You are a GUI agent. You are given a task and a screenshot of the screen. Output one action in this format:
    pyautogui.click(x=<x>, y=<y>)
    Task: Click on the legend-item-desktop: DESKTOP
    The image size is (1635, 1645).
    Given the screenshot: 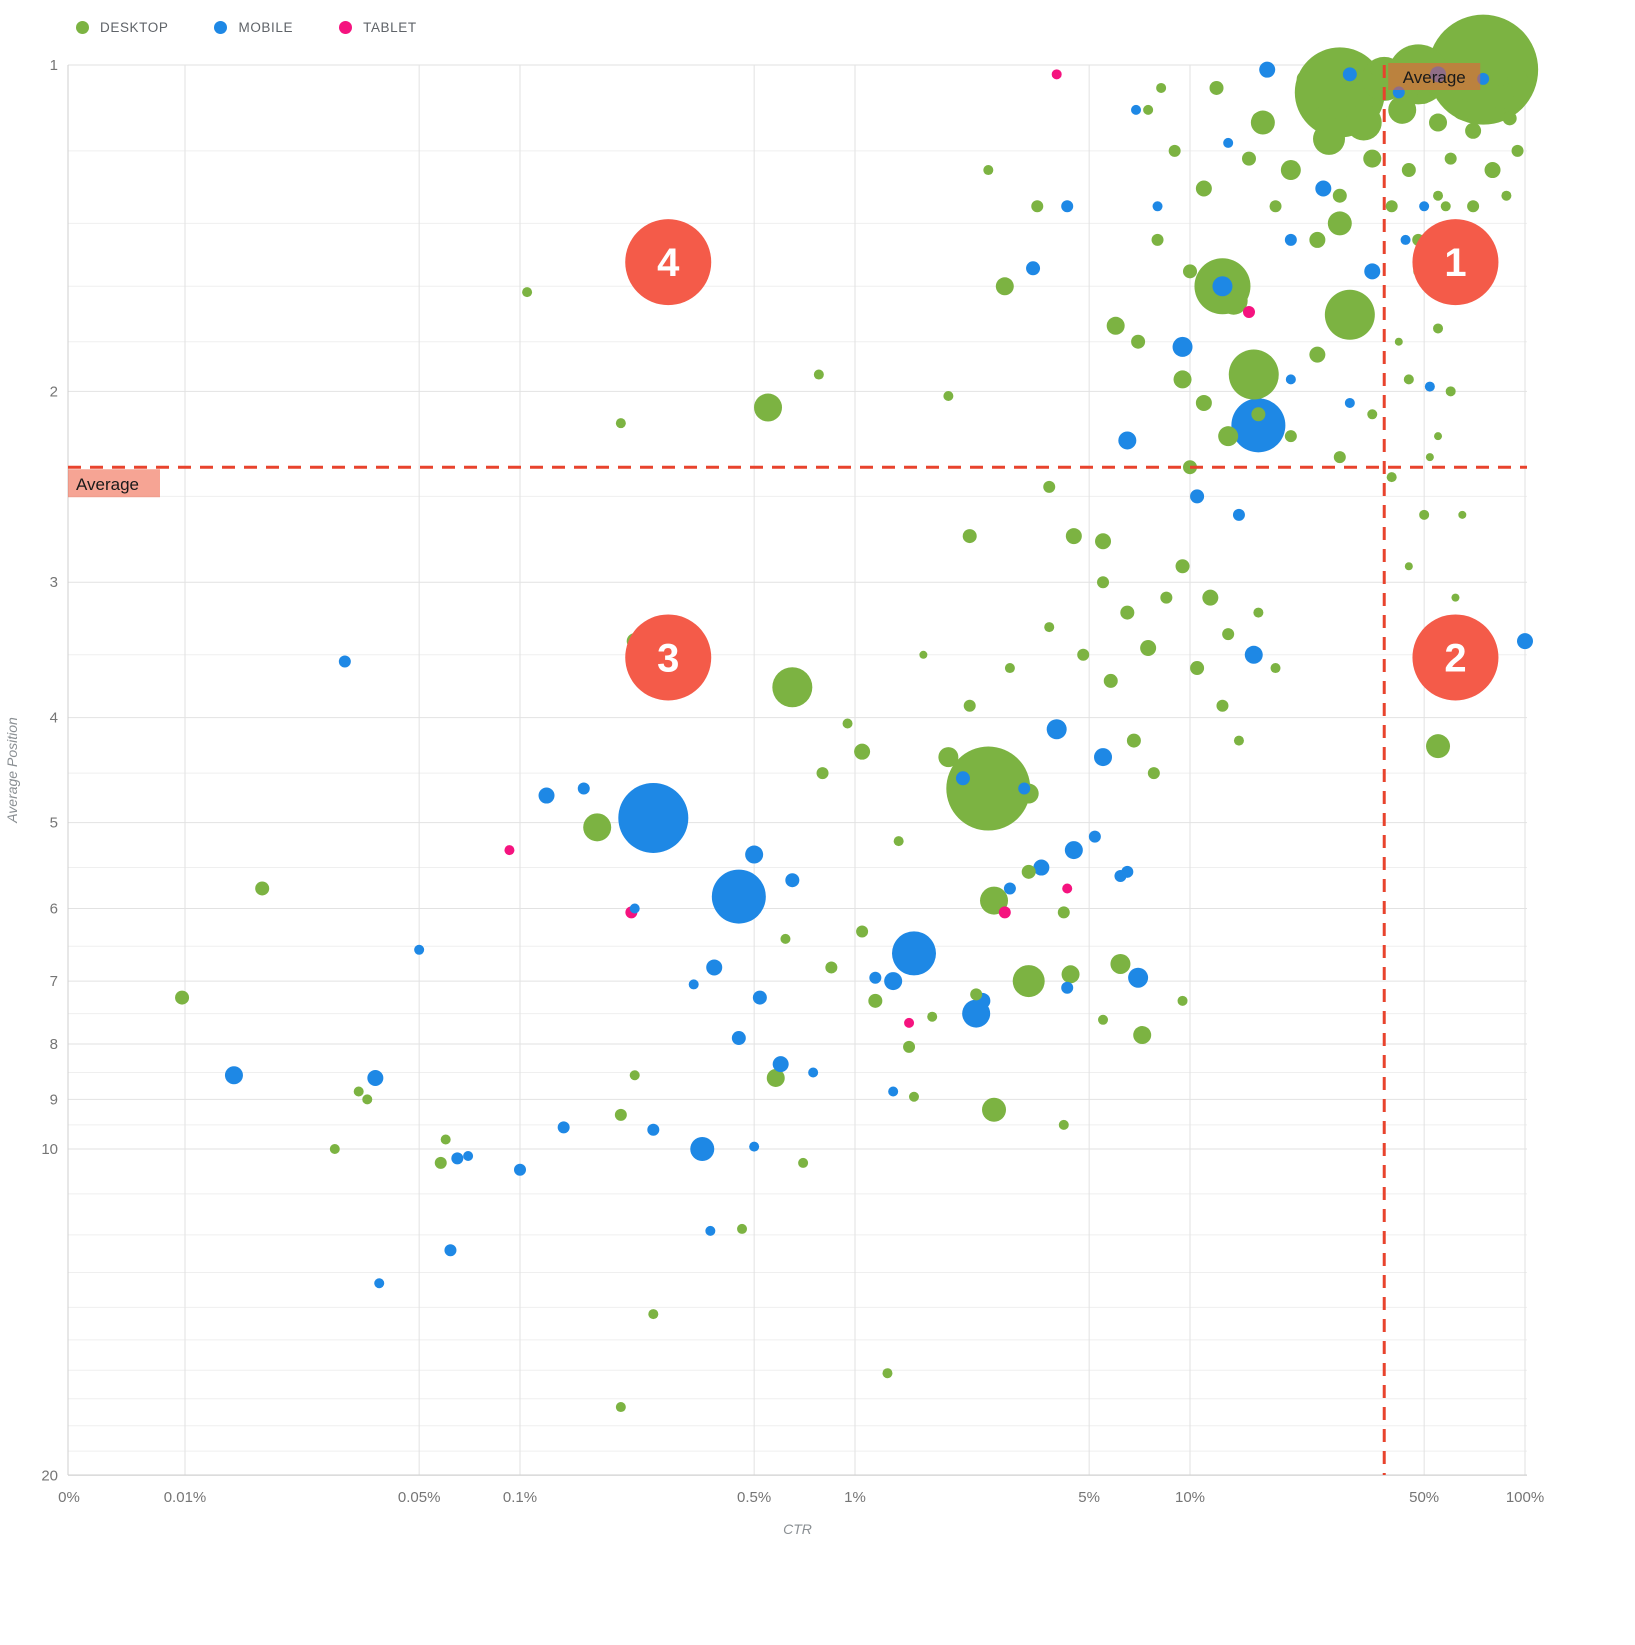 What is the action you would take?
    pyautogui.click(x=122, y=27)
    